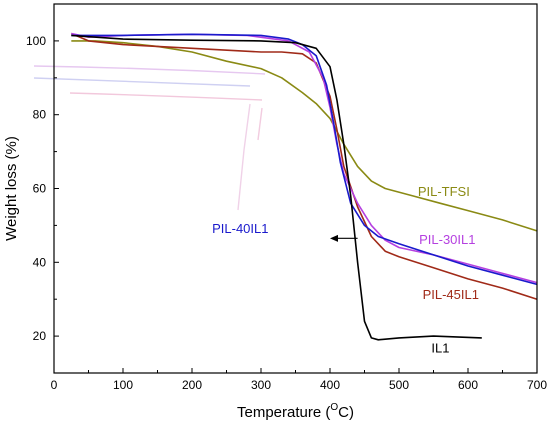  Describe the element at coordinates (447, 239) in the screenshot. I see `series-label-pil-30il1: PIL-30IL1` at that location.